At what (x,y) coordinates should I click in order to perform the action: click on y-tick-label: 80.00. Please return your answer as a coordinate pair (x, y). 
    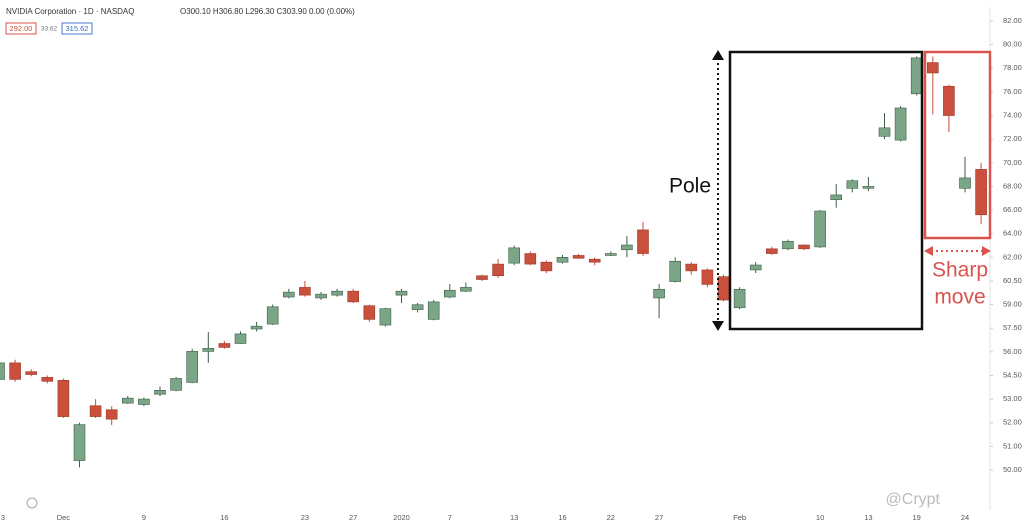
    Looking at the image, I should click on (1012, 44).